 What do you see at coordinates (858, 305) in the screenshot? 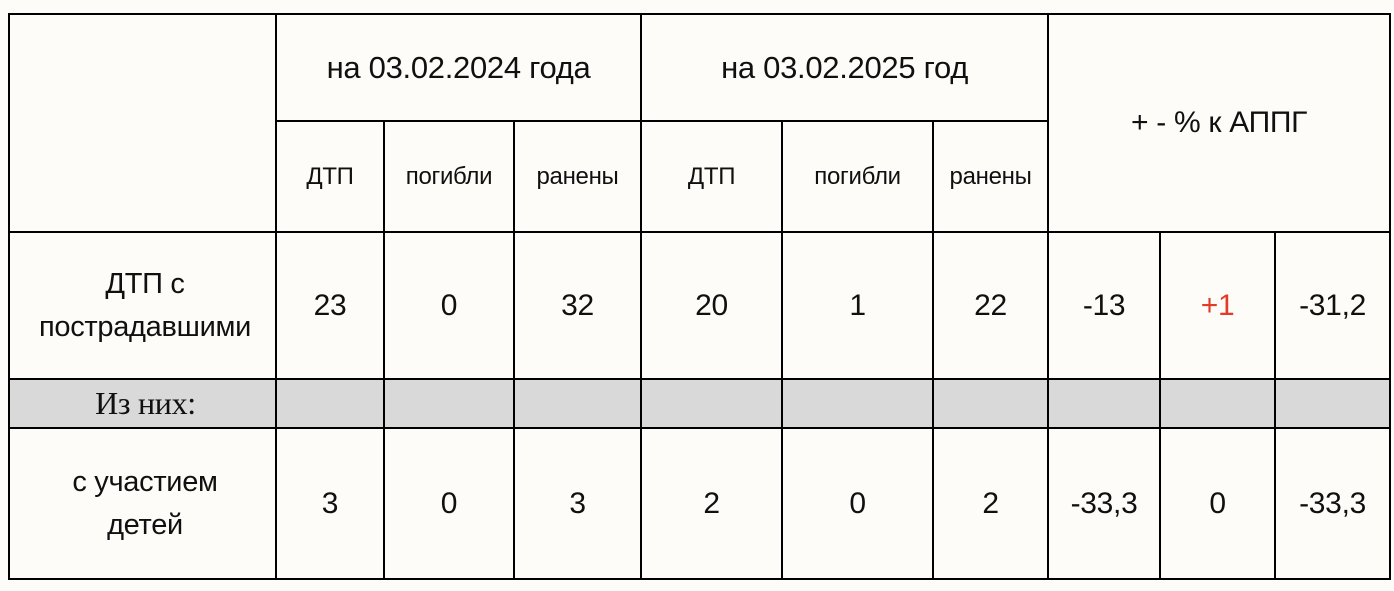
I see `cell-injured-2025-dead: 1` at bounding box center [858, 305].